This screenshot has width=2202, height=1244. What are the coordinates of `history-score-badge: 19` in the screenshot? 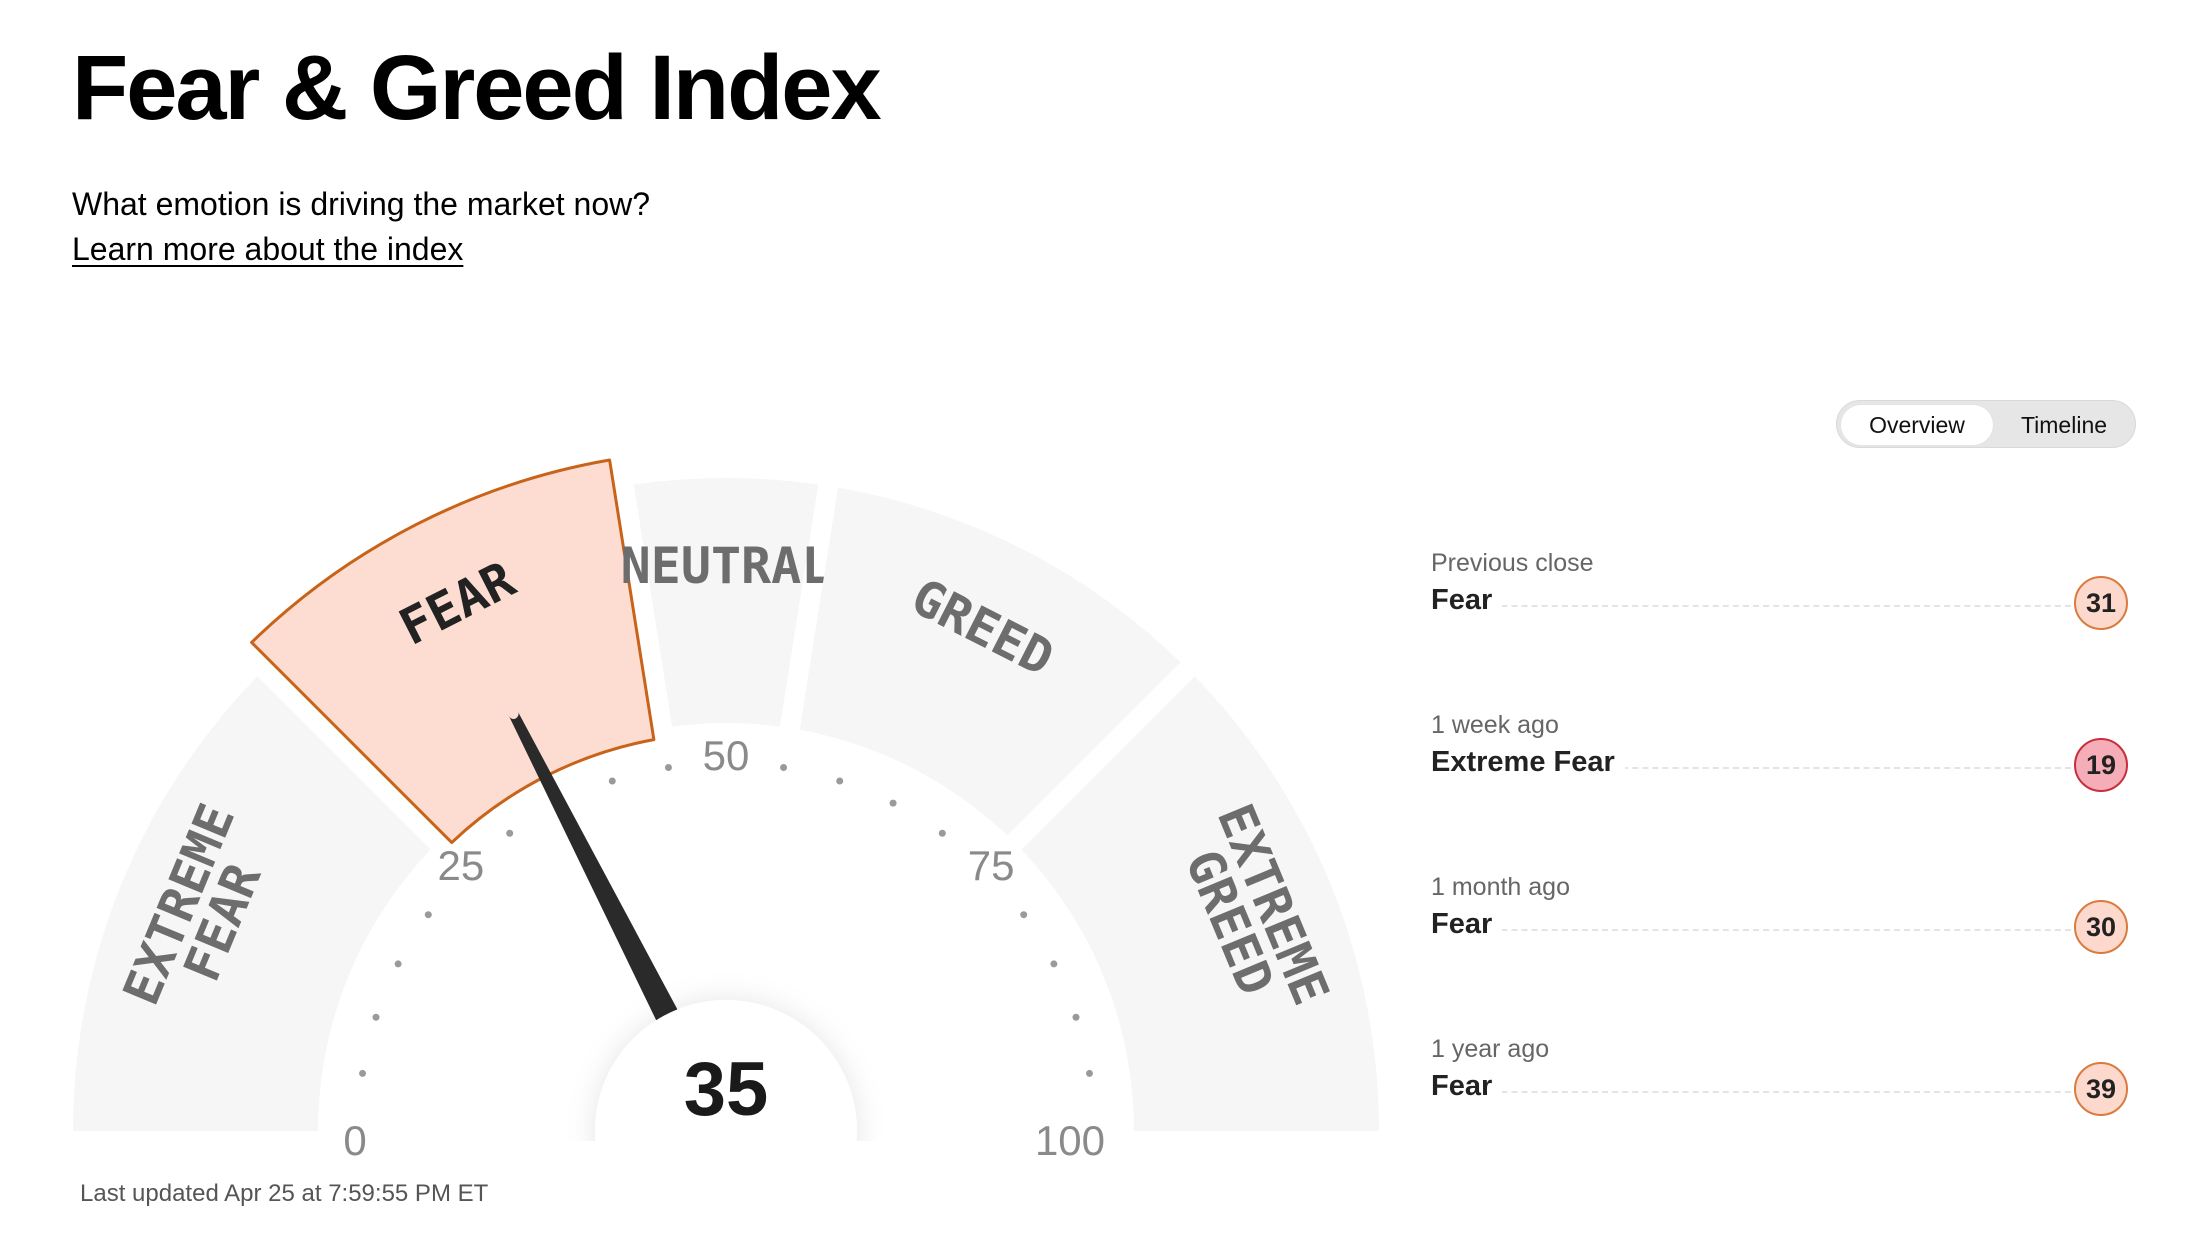 It's located at (2101, 765).